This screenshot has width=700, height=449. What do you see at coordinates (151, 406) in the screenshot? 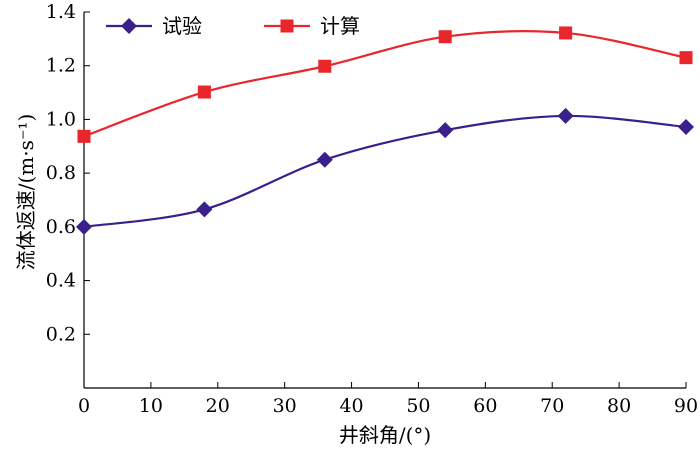
I see `x-tick-label: 10` at bounding box center [151, 406].